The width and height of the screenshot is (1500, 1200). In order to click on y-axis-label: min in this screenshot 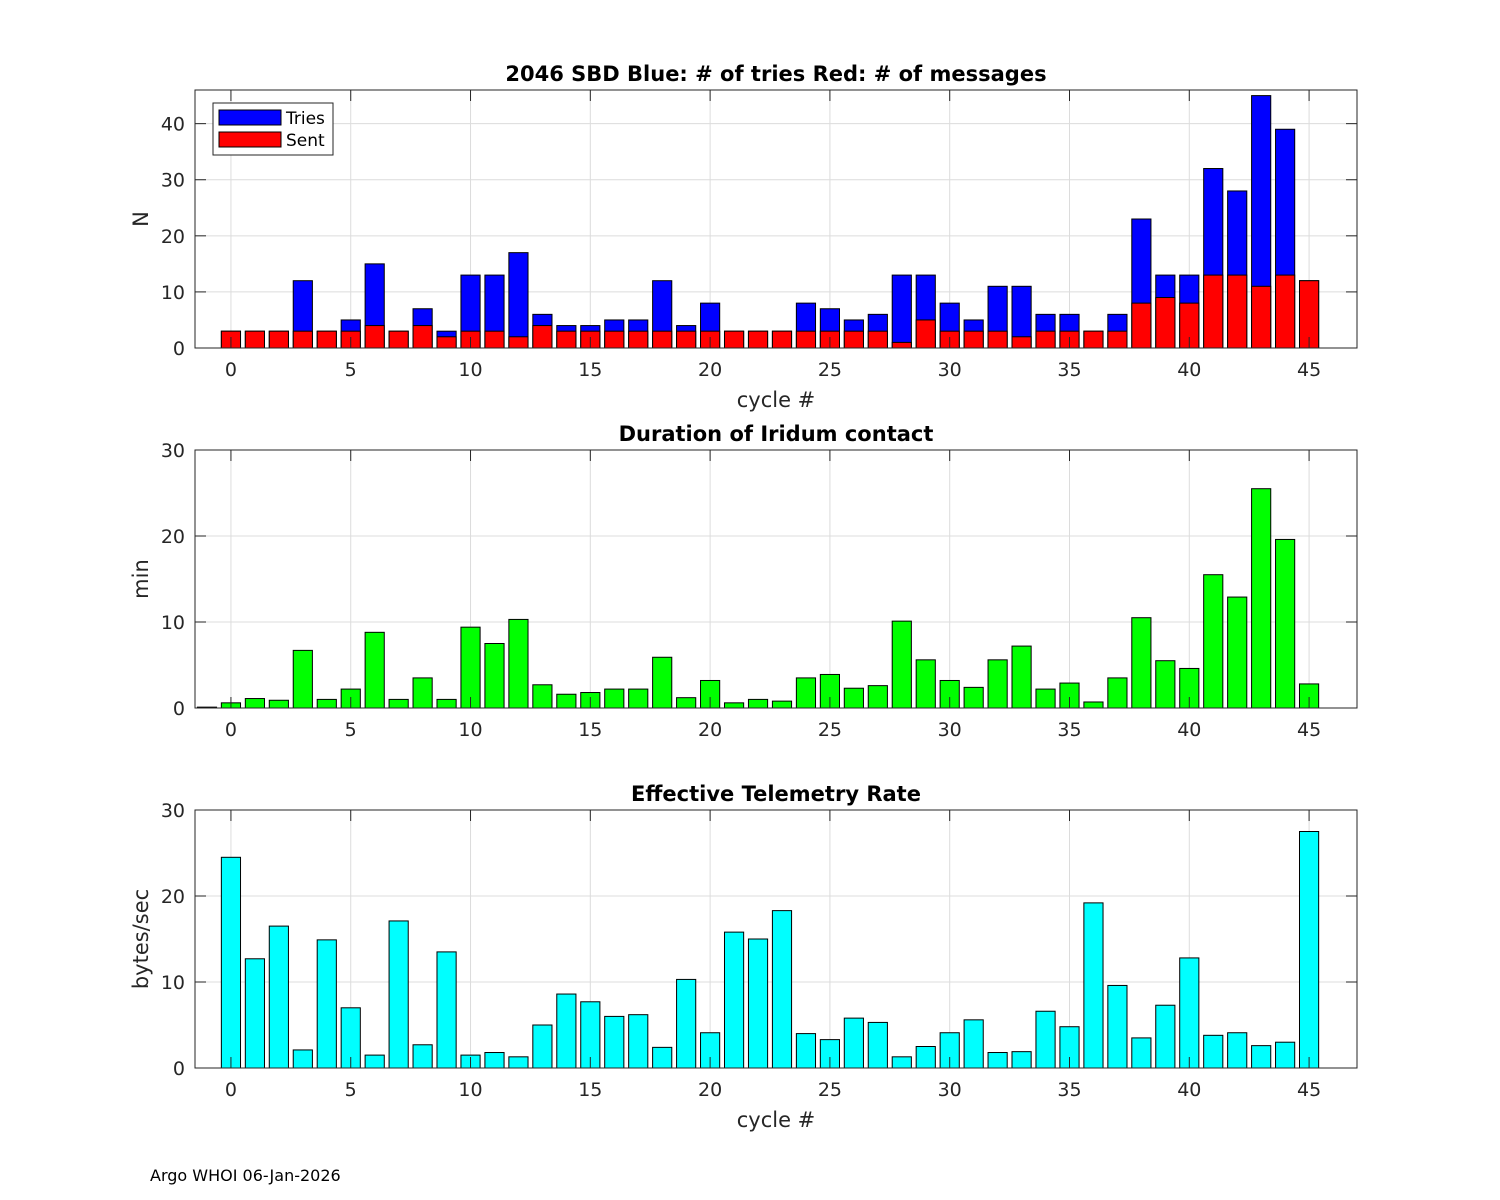, I will do `click(141, 579)`.